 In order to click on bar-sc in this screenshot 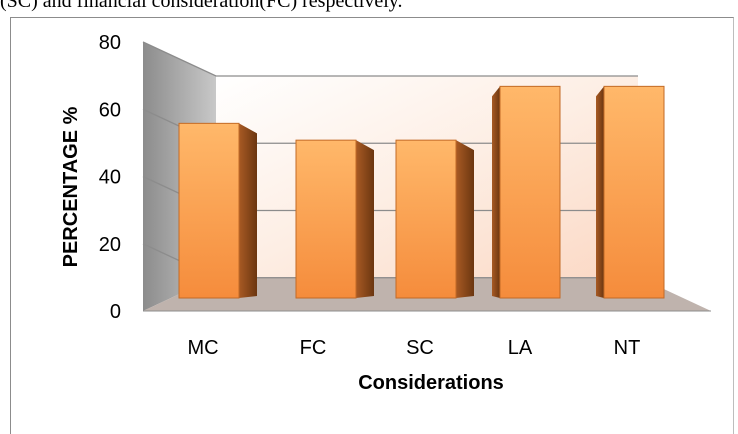, I will do `click(434, 219)`.